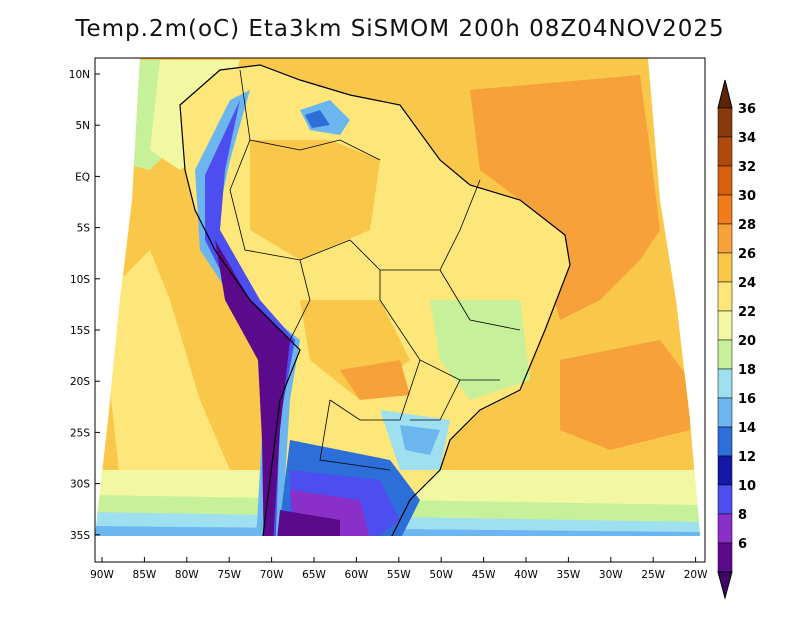 The image size is (800, 618). Describe the element at coordinates (252, 388) in the screenshot. I see `andes-coldest` at that location.